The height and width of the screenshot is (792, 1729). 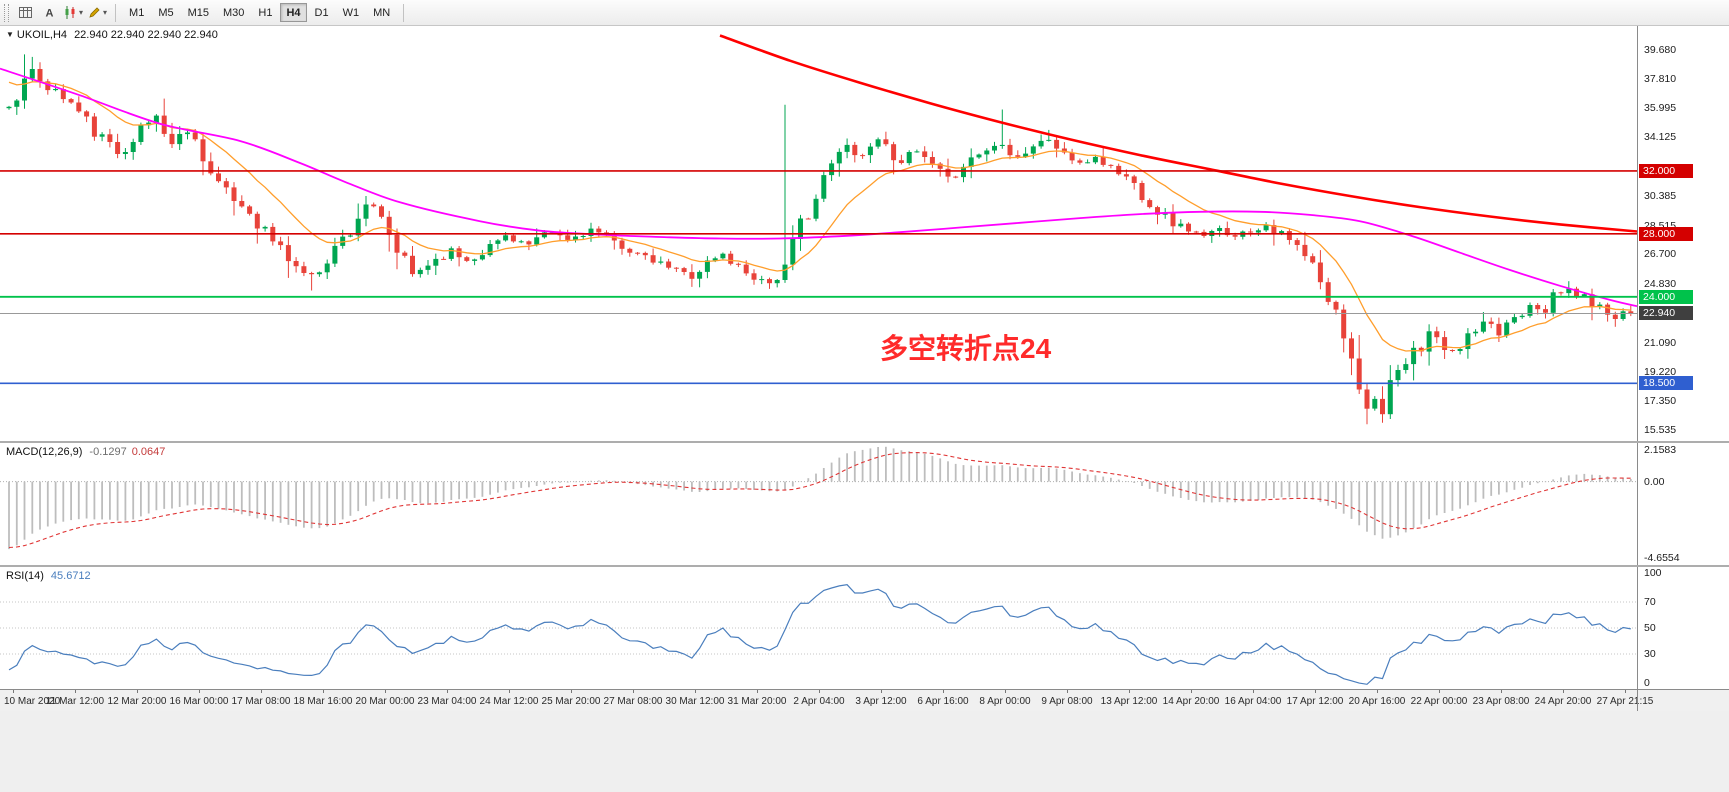 What do you see at coordinates (165, 12) in the screenshot?
I see `timeframe-m5-button: M5` at bounding box center [165, 12].